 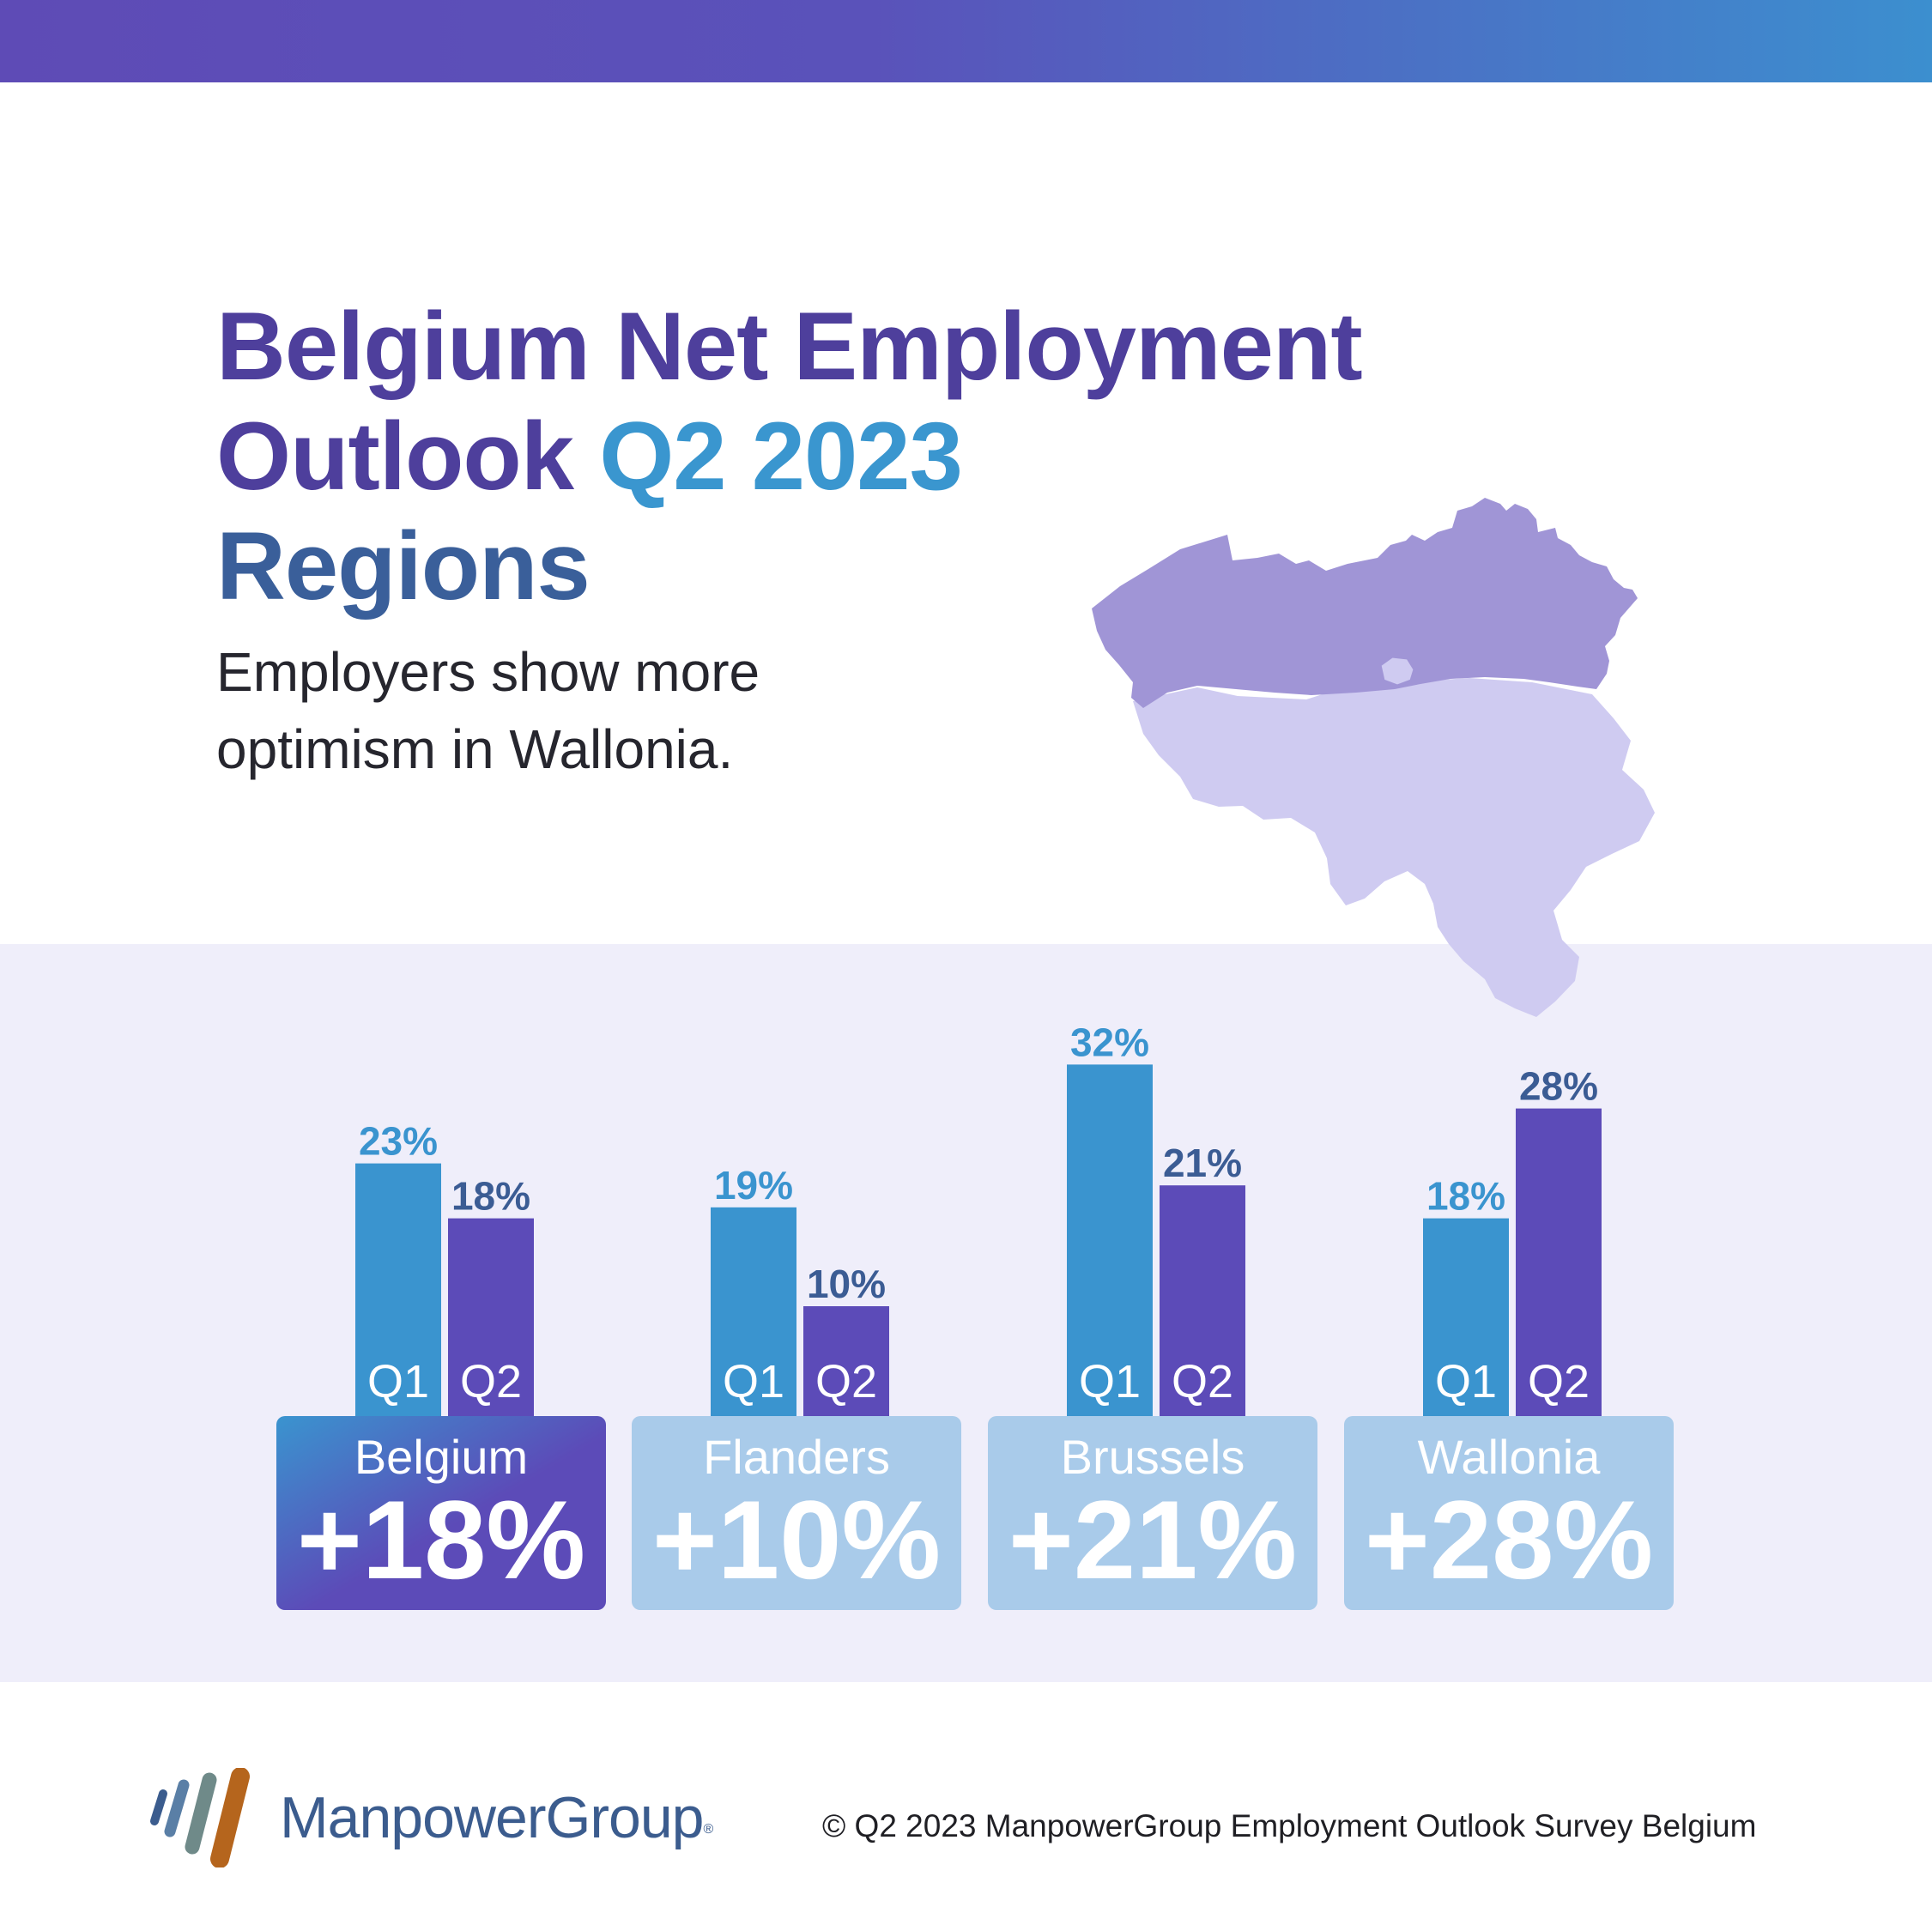 What do you see at coordinates (398, 1289) in the screenshot?
I see `bar-belgium-q1` at bounding box center [398, 1289].